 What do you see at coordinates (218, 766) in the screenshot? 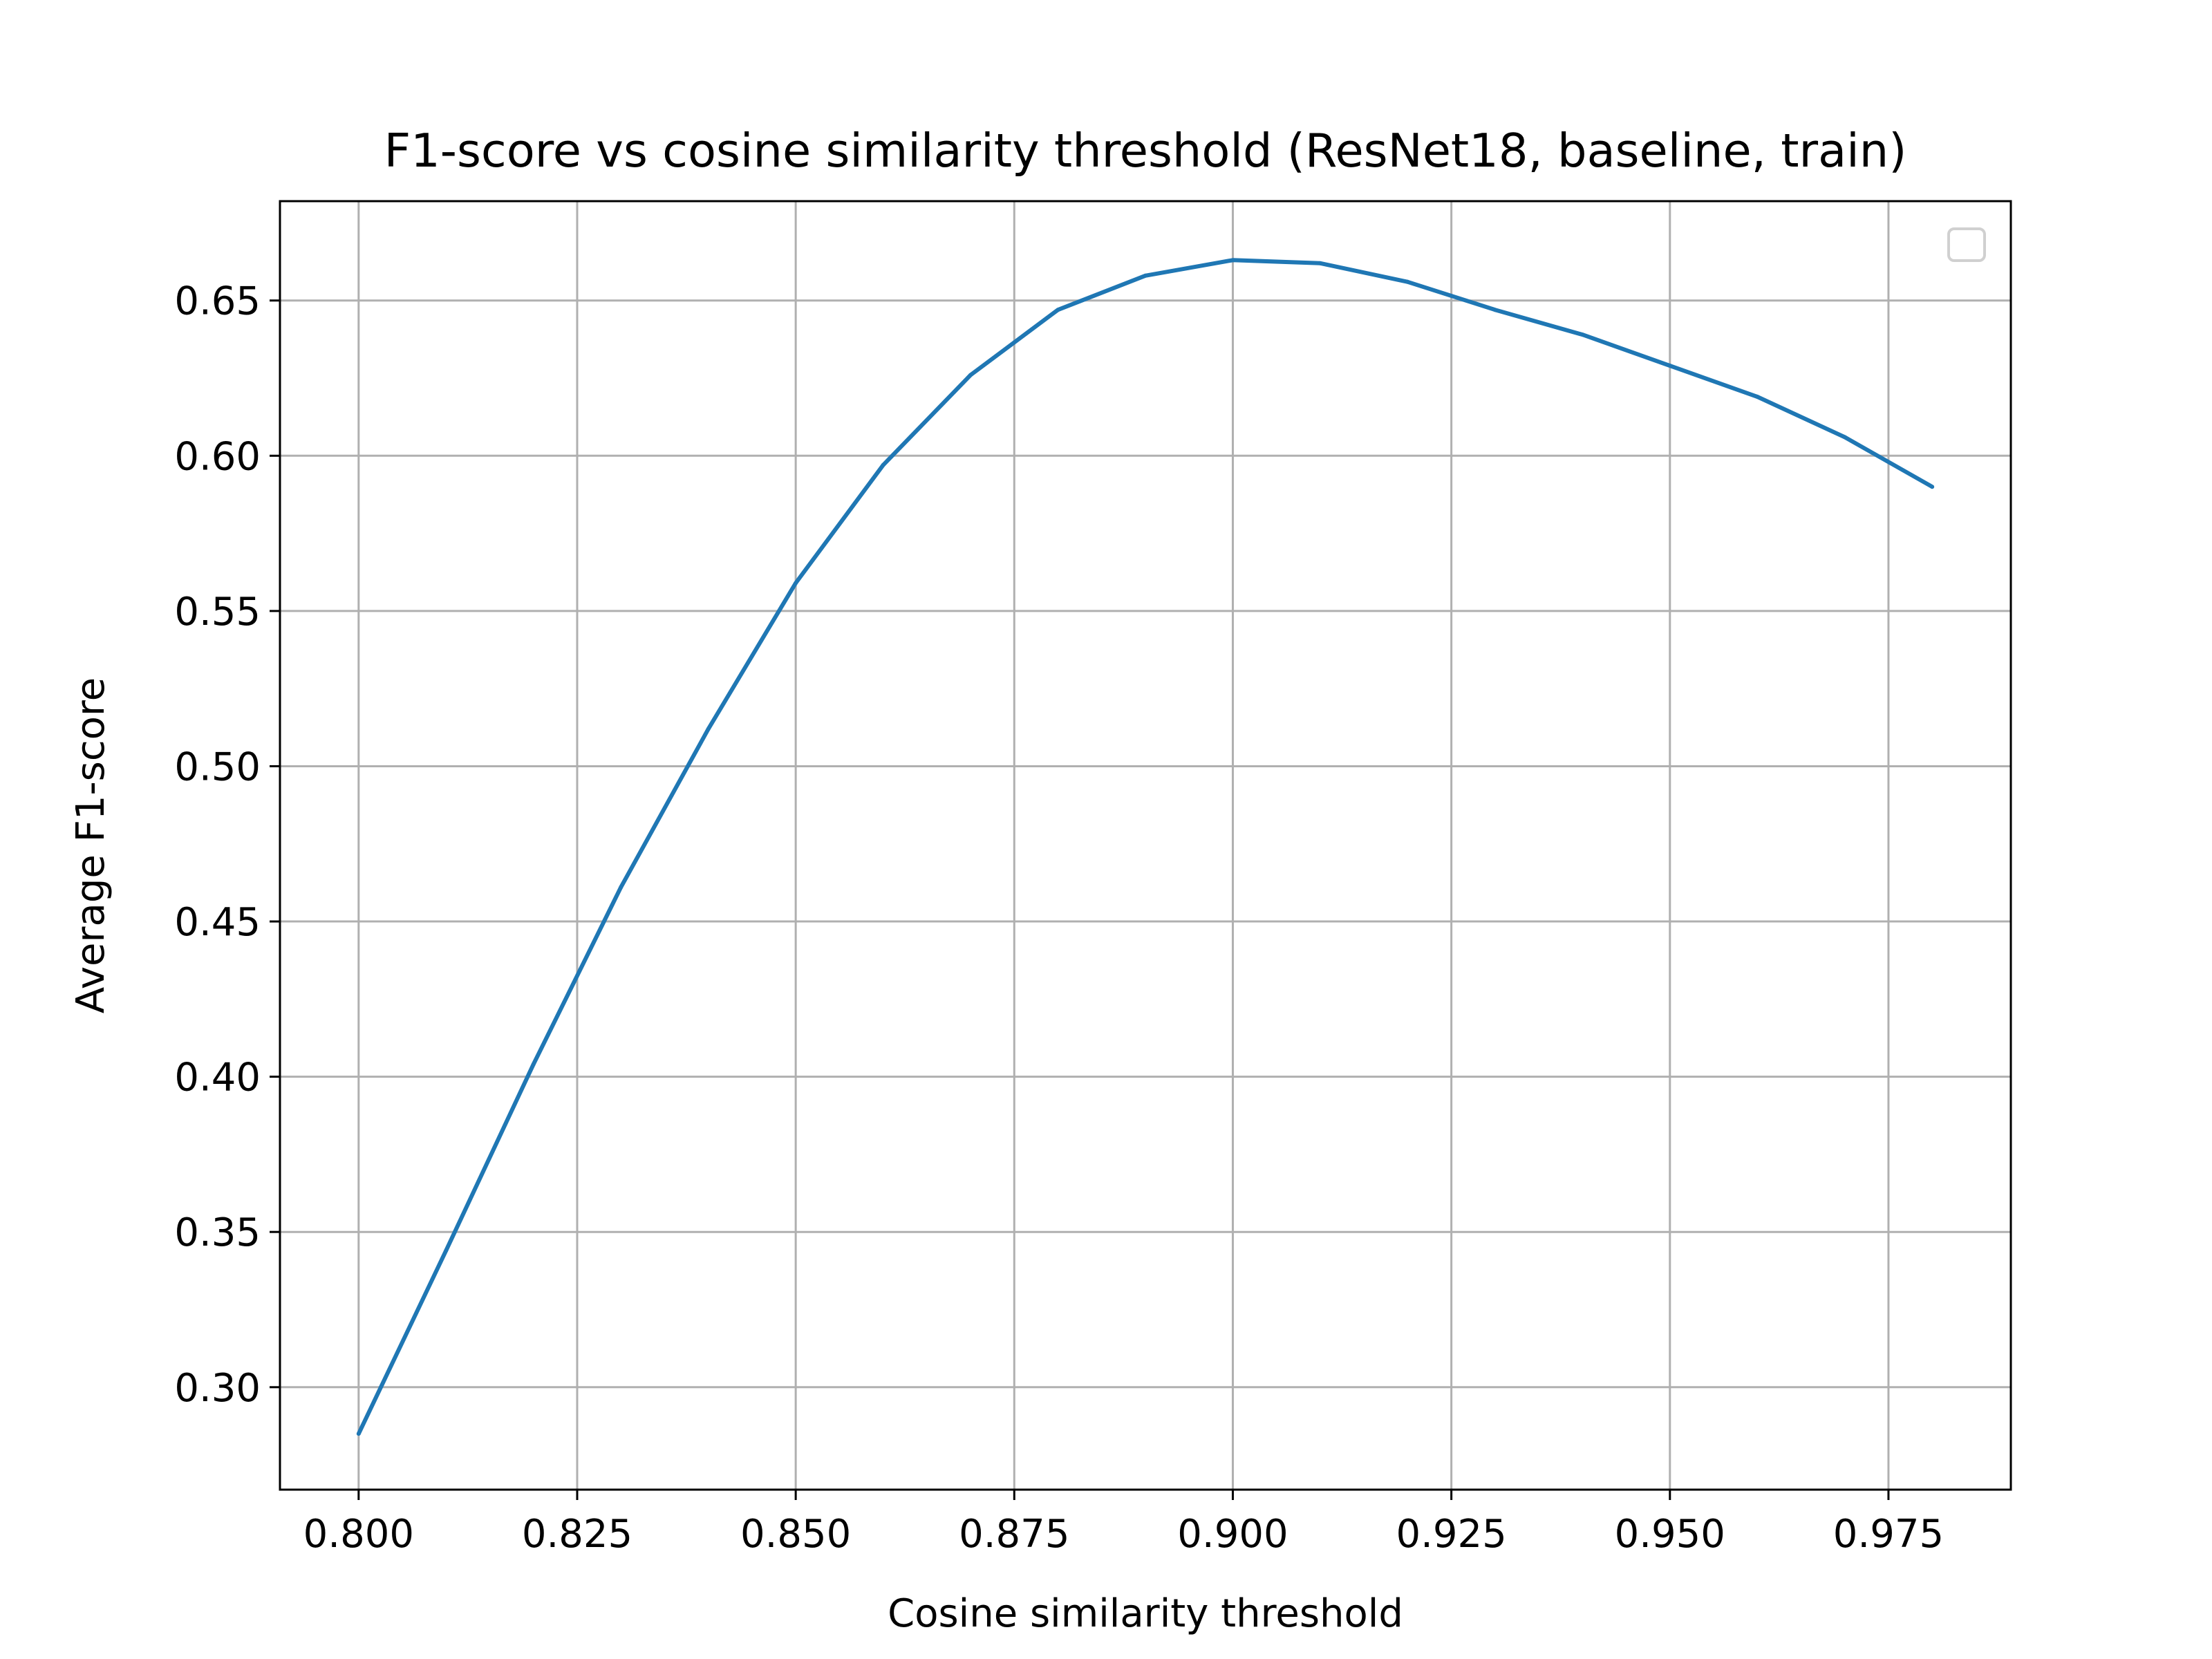
I see `y-tick-label: 0.50` at bounding box center [218, 766].